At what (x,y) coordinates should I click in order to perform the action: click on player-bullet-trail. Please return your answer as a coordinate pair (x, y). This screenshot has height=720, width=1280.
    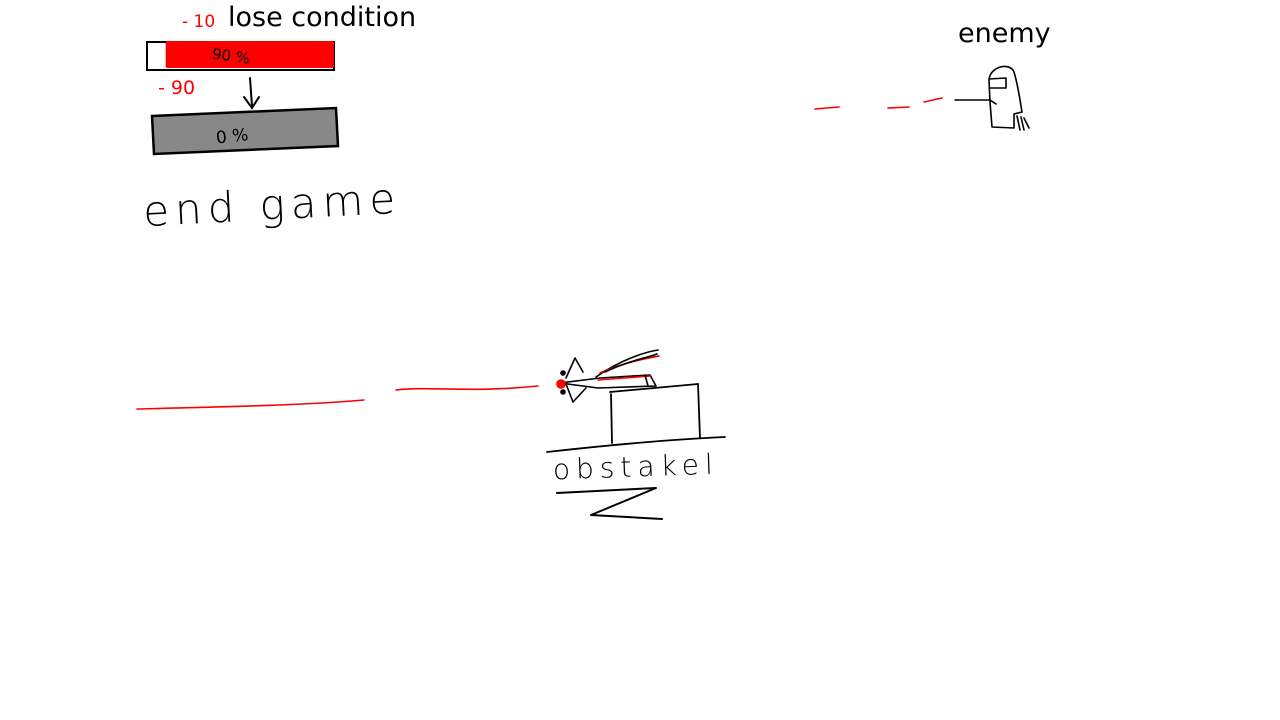
    Looking at the image, I should click on (337, 397).